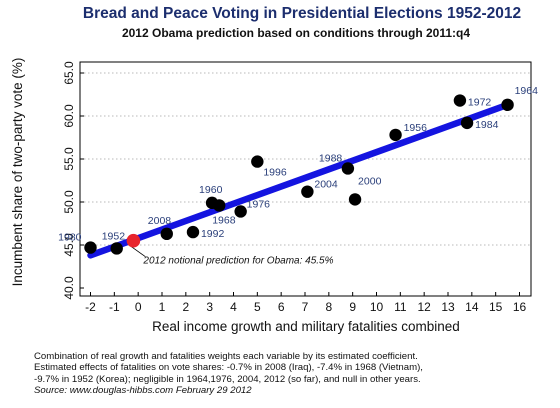  What do you see at coordinates (69, 116) in the screenshot?
I see `y-tick-label: 60.0` at bounding box center [69, 116].